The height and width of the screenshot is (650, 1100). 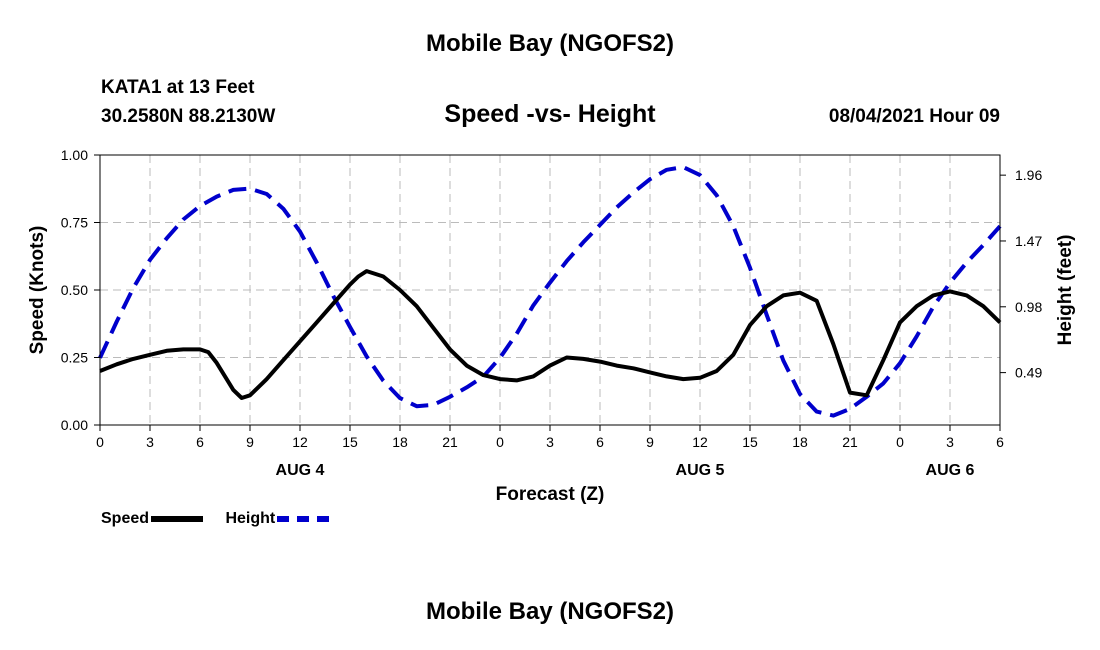 I want to click on y-tick-label: 1.00, so click(x=74, y=155).